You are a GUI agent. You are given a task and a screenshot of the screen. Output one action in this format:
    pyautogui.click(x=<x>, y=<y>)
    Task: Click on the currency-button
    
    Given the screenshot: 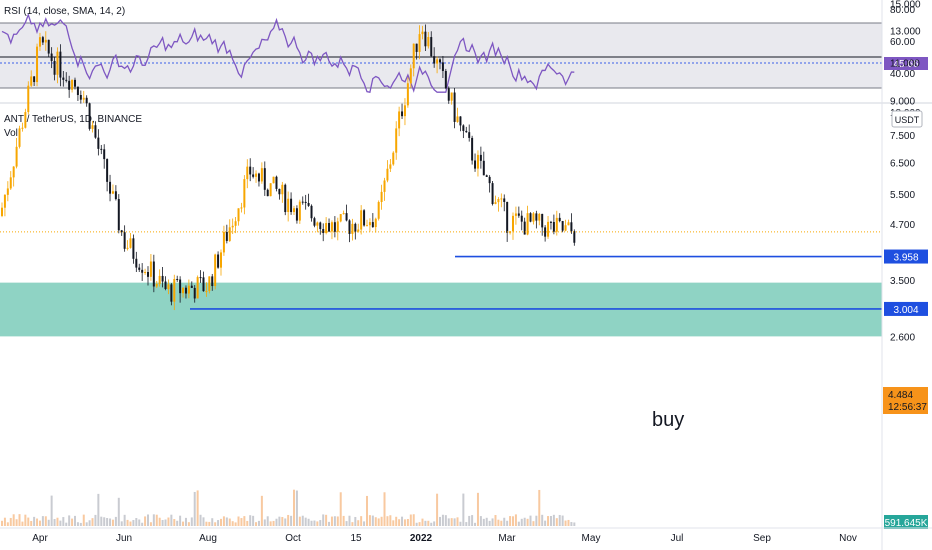 What is the action you would take?
    pyautogui.click(x=907, y=119)
    